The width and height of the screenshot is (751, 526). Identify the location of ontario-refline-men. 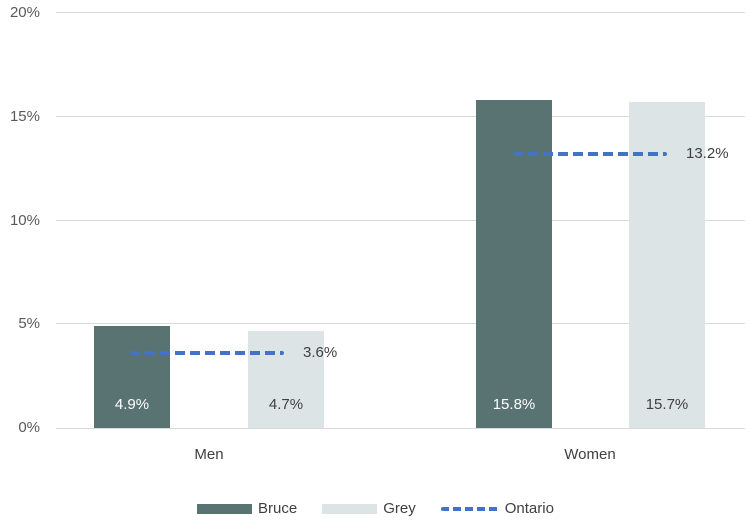
(207, 353).